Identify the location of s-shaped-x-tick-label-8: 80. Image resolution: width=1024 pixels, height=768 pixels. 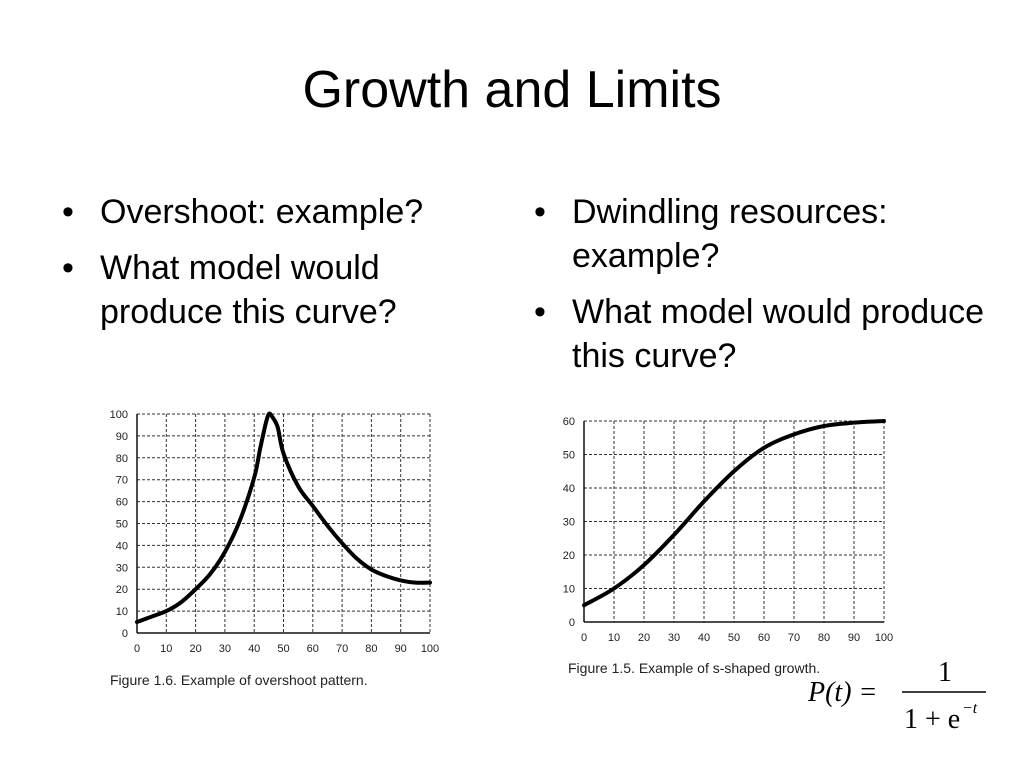
(824, 638).